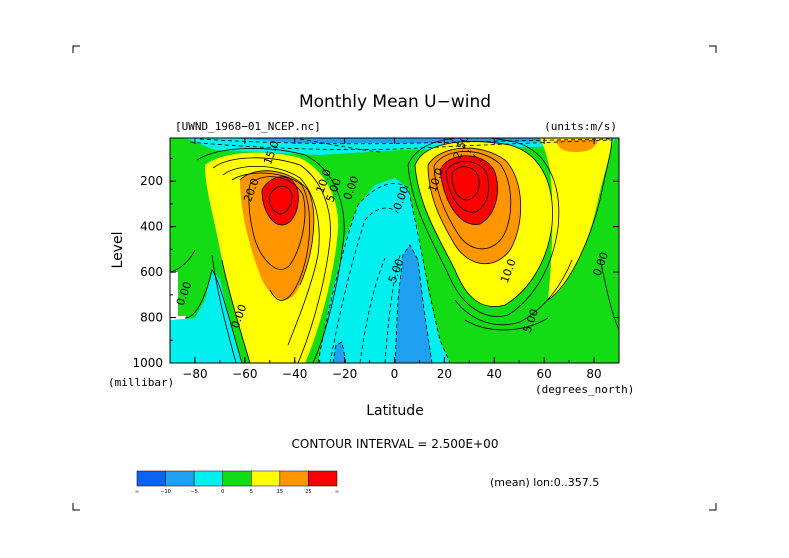 This screenshot has height=558, width=789. Describe the element at coordinates (584, 389) in the screenshot. I see `x-units-label: (degrees_north)` at that location.